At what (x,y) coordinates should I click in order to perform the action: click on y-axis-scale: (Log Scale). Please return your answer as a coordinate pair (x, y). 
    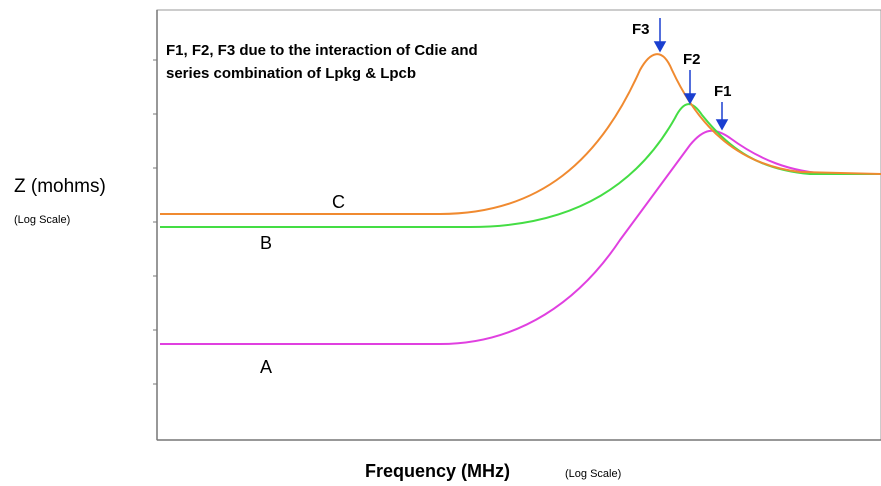
    Looking at the image, I should click on (42, 220).